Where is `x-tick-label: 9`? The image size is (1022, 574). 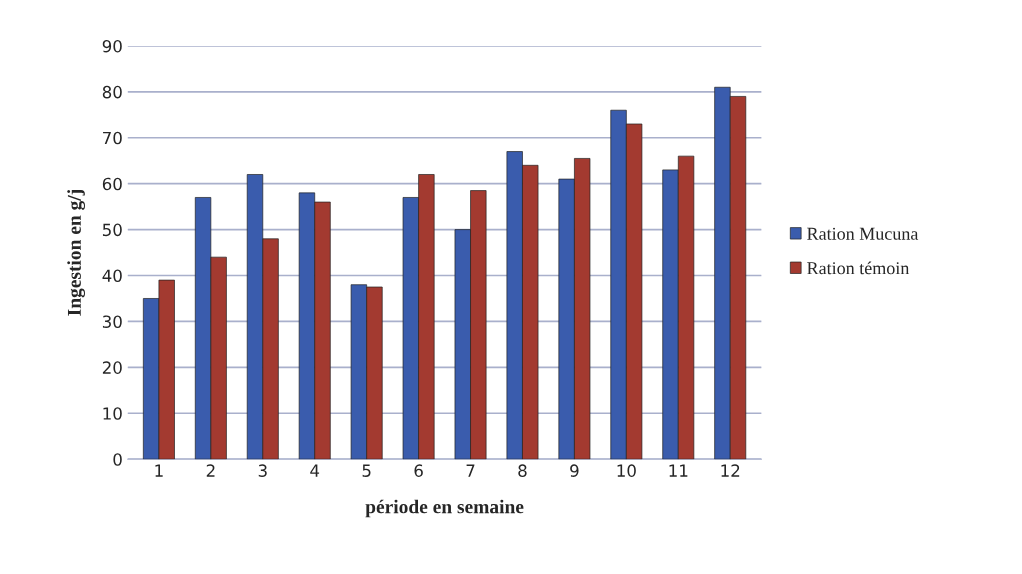
x-tick-label: 9 is located at coordinates (574, 470).